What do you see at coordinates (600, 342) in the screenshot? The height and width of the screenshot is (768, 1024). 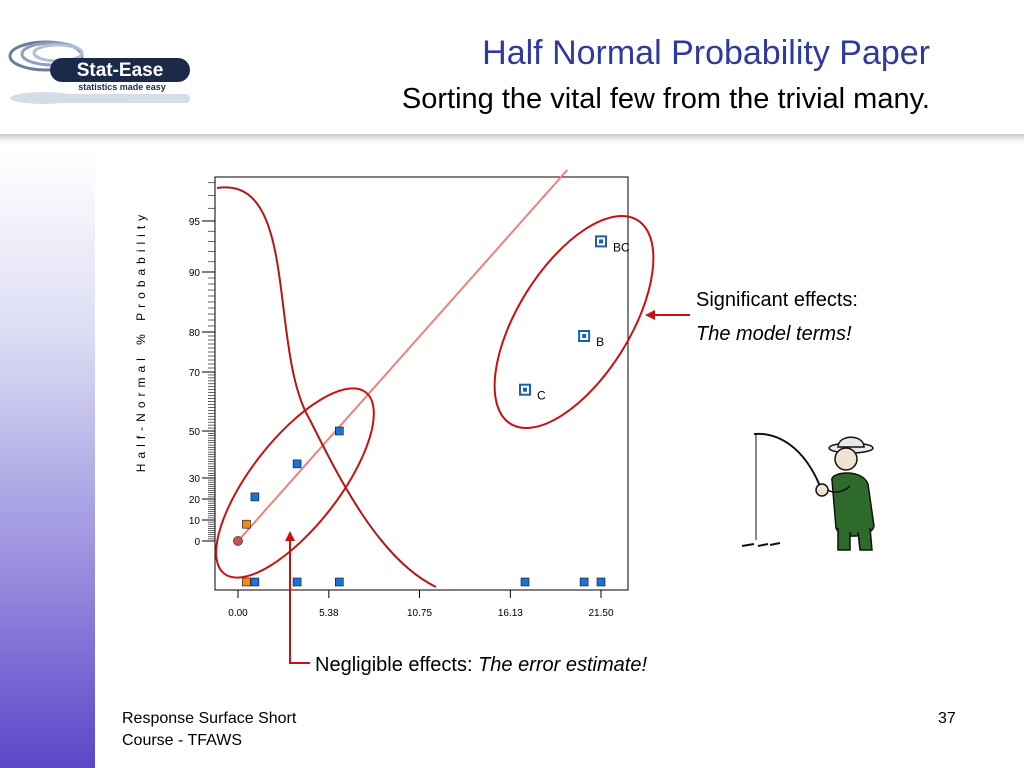 I see `data-point-label: B` at bounding box center [600, 342].